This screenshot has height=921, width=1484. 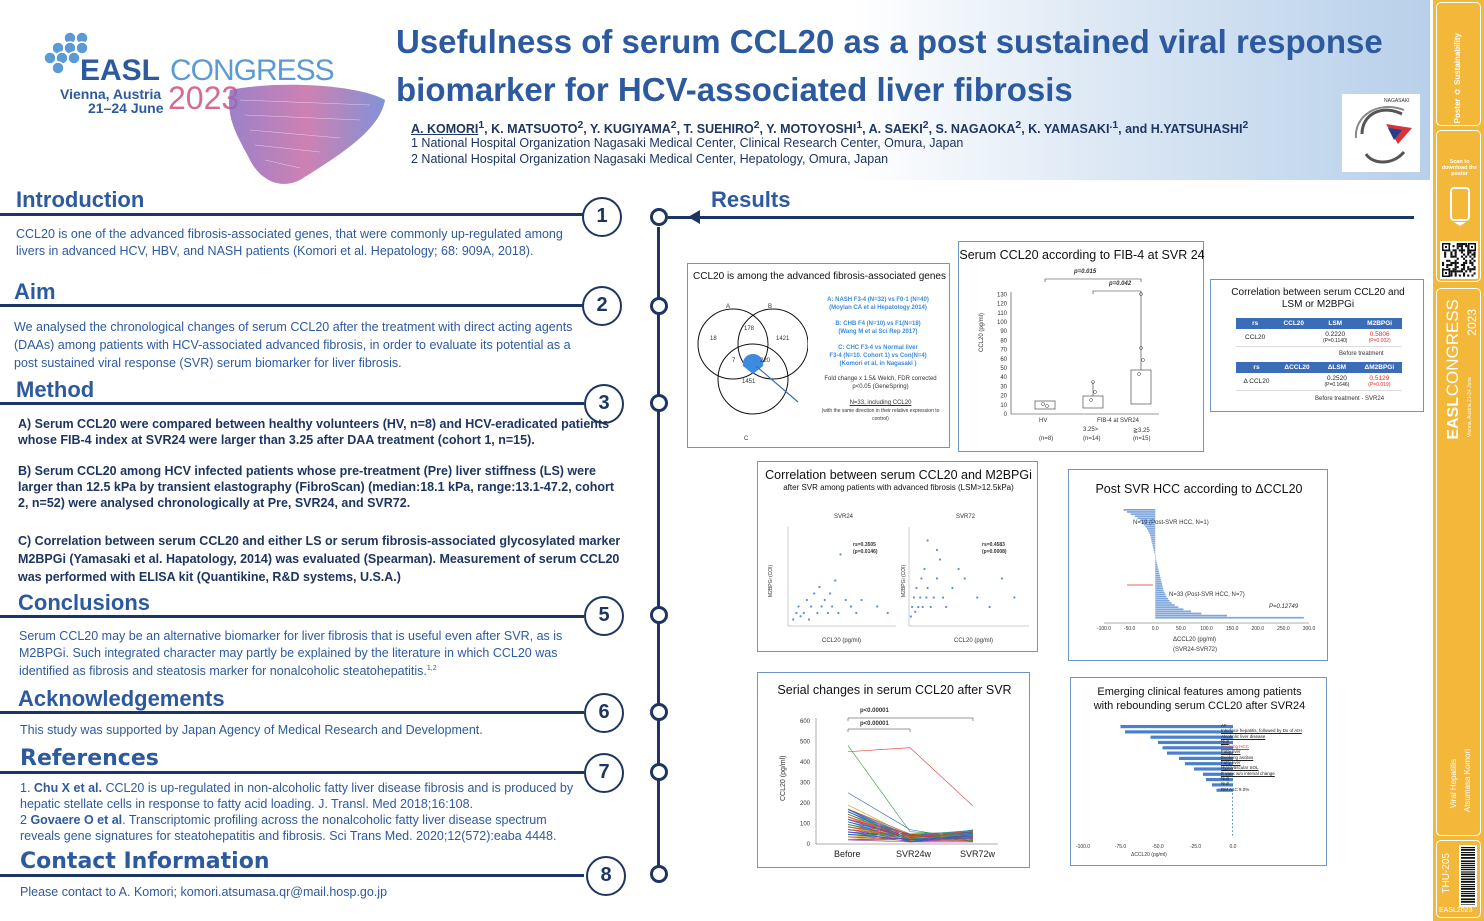 What do you see at coordinates (1195, 640) in the screenshot?
I see `hcc-xlabel-1: ΔCCL20 (pg/ml)` at bounding box center [1195, 640].